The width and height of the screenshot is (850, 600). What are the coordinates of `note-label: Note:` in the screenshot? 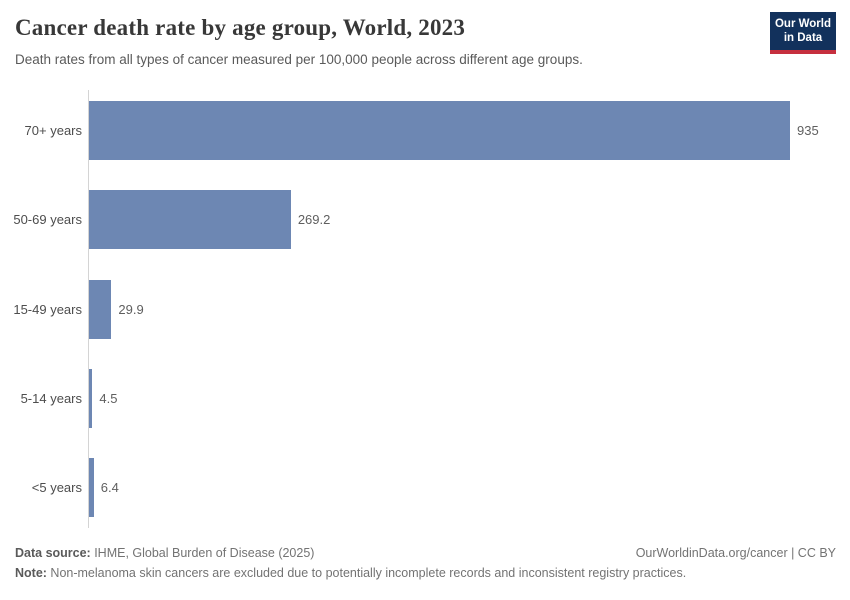 It's located at (31, 573).